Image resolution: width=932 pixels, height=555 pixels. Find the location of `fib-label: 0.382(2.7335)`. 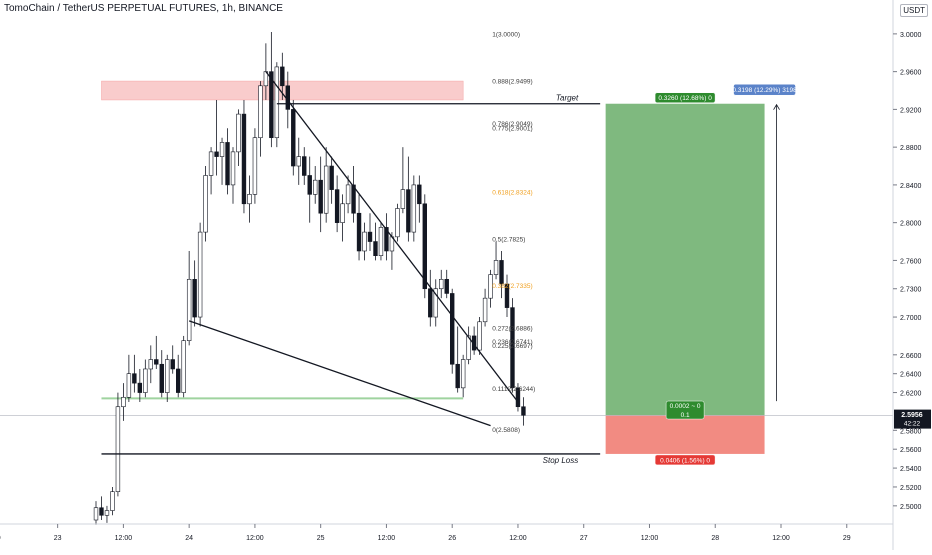

fib-label: 0.382(2.7335) is located at coordinates (512, 286).